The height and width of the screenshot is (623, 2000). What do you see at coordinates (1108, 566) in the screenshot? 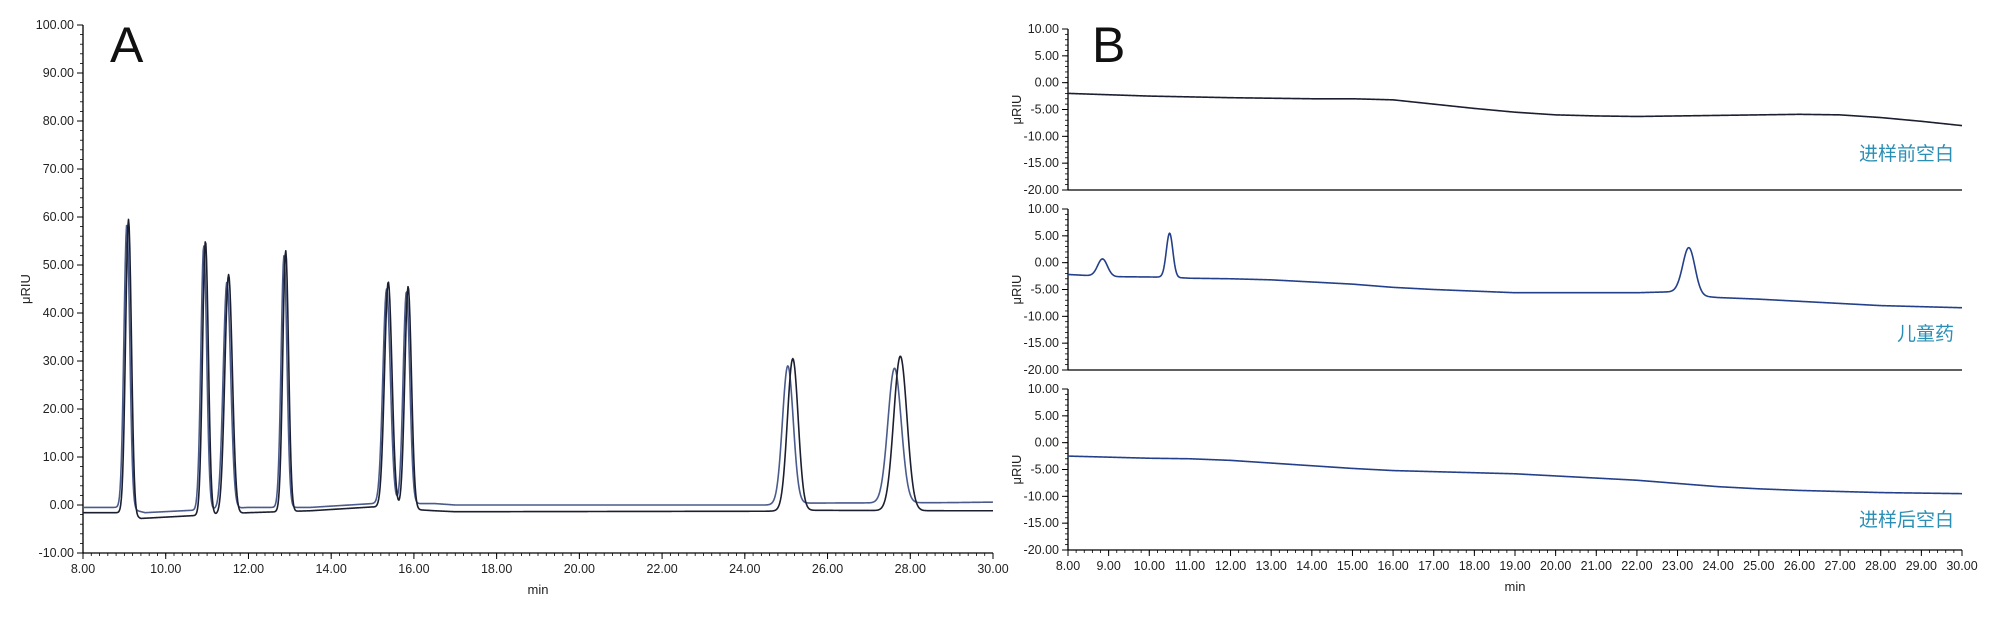
I see `x-tick-label: 9.00` at bounding box center [1108, 566].